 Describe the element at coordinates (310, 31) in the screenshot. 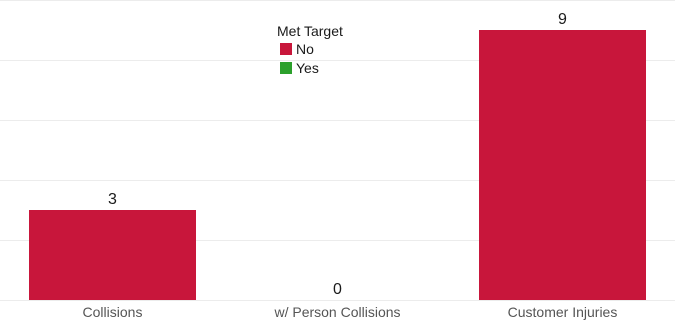

I see `legend-title: Met Target` at that location.